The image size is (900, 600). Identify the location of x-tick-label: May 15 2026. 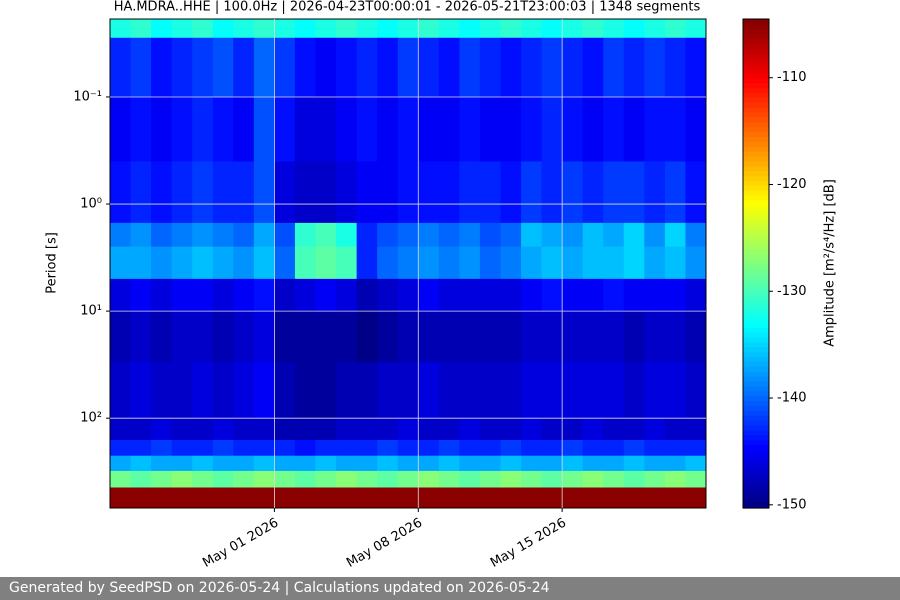
(528, 543).